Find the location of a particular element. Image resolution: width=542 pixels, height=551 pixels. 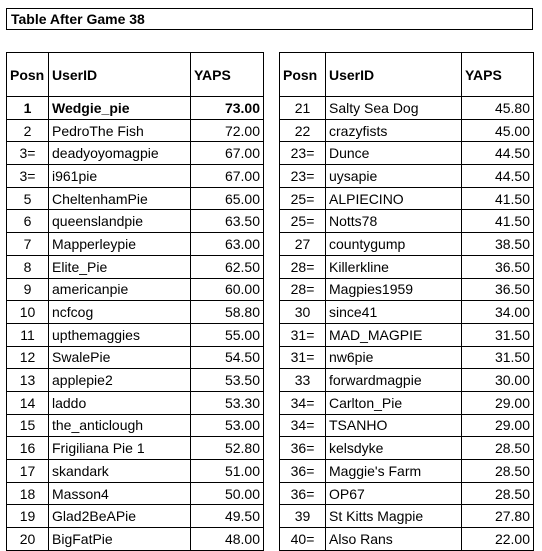

table-row: 34= Carlton_Pie 29.00 is located at coordinates (406, 402).